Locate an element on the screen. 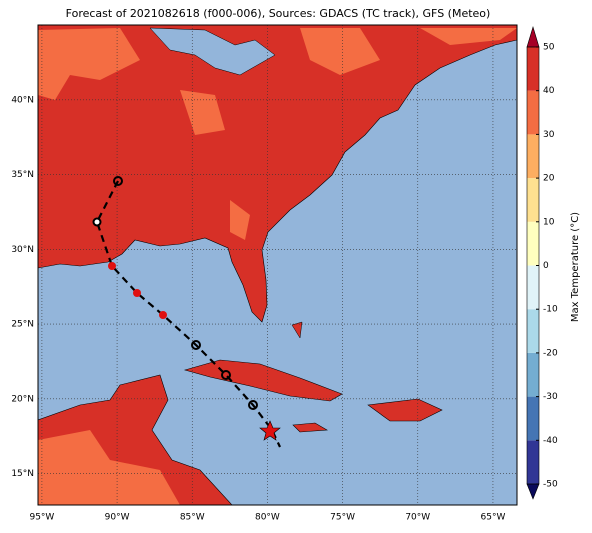 Image resolution: width=592 pixels, height=533 pixels. colorbar-tick-label: -20 is located at coordinates (550, 353).